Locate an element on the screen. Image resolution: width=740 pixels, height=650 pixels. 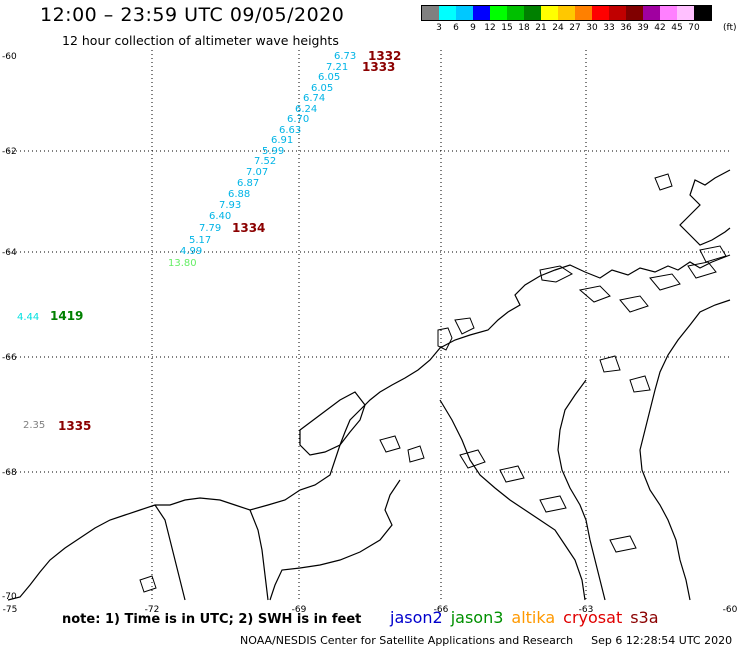
wave-height-label: 7.07 is located at coordinates (257, 172).